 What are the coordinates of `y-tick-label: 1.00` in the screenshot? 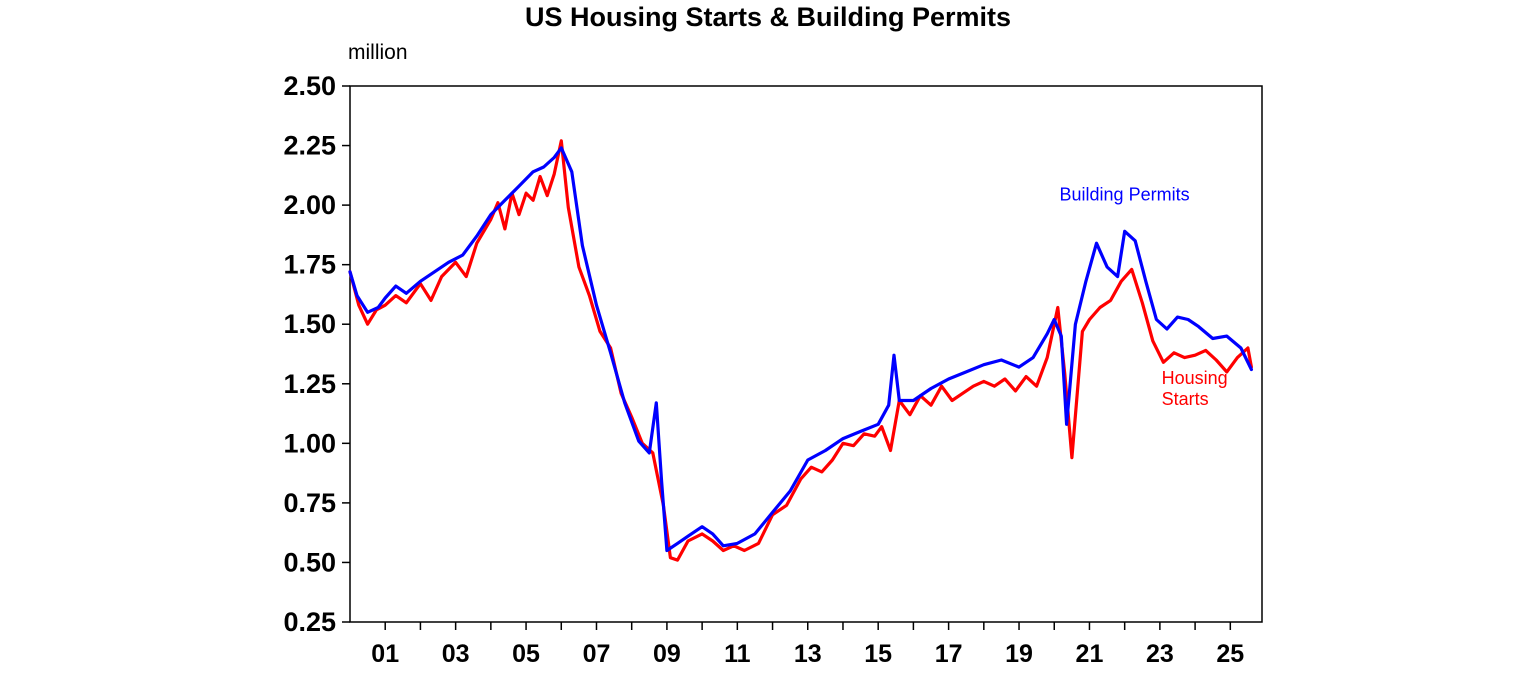 It's located at (309, 443).